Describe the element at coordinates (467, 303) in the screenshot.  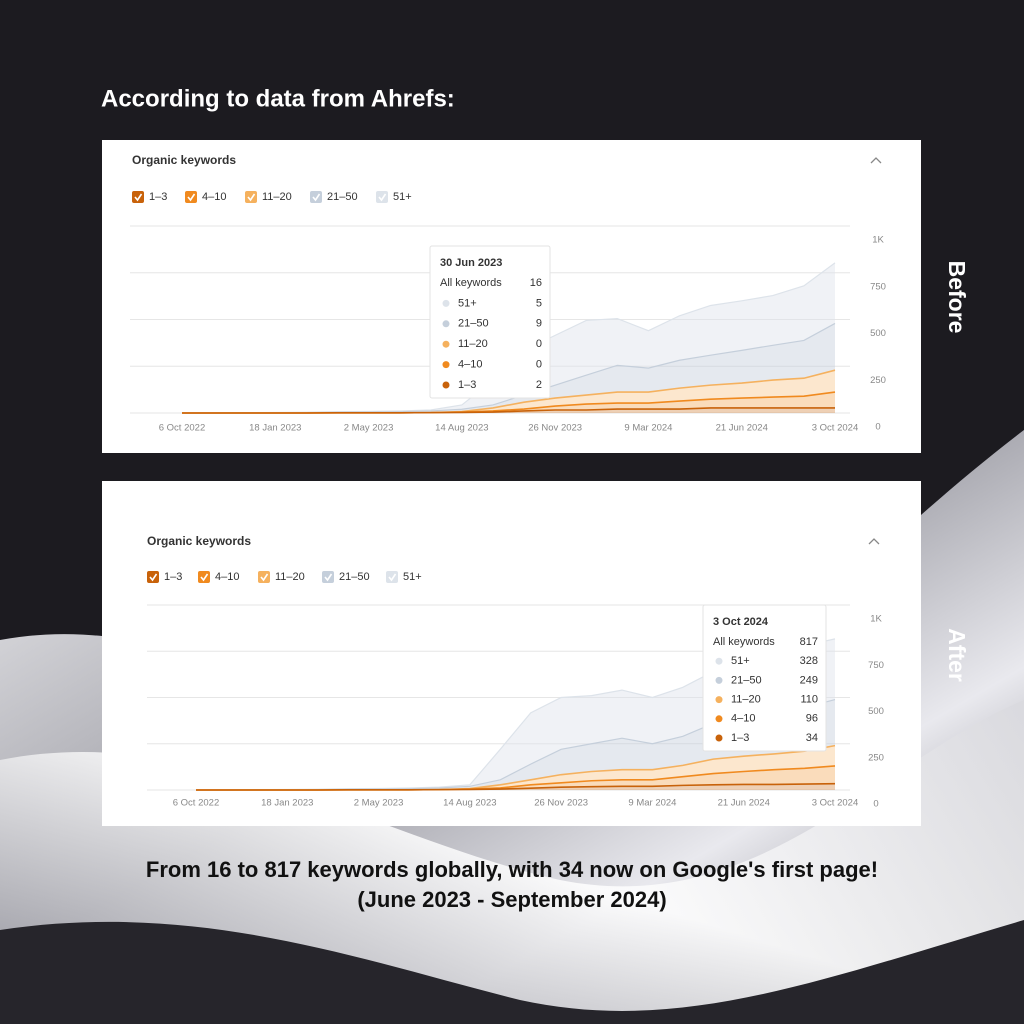
I see `tooltip-label: 51+` at that location.